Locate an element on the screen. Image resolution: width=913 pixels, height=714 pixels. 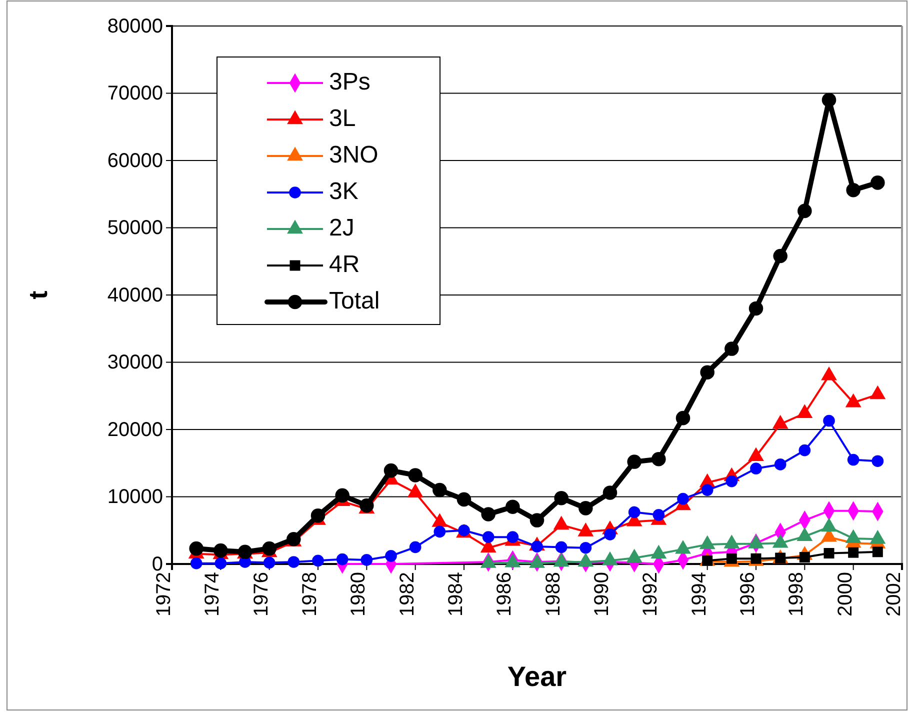
x-tick-label: 1994 is located at coordinates (699, 594).